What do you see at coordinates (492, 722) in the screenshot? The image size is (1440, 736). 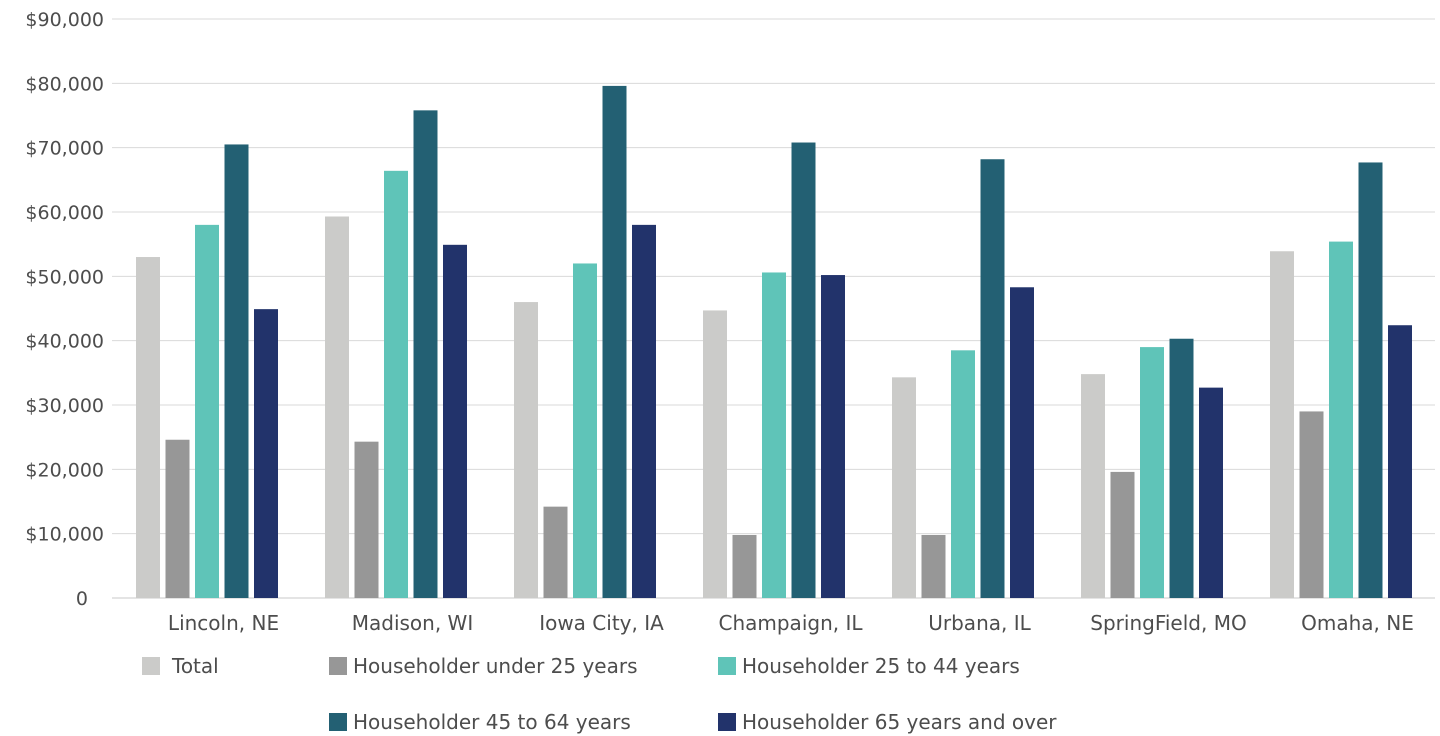 I see `legend-label: Householder 45 to 64 years` at bounding box center [492, 722].